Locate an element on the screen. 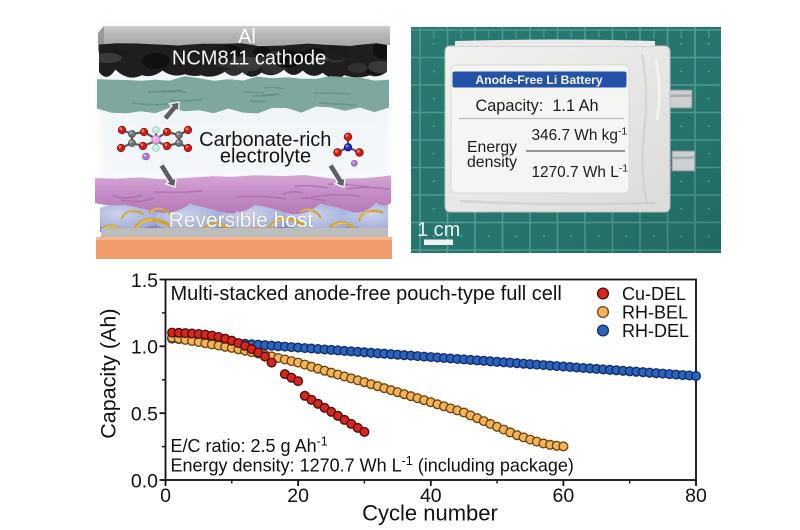 Image resolution: width=800 pixels, height=530 pixels. svg-text: E/C ratio: 2.5 g Ah-1 is located at coordinates (249, 446).